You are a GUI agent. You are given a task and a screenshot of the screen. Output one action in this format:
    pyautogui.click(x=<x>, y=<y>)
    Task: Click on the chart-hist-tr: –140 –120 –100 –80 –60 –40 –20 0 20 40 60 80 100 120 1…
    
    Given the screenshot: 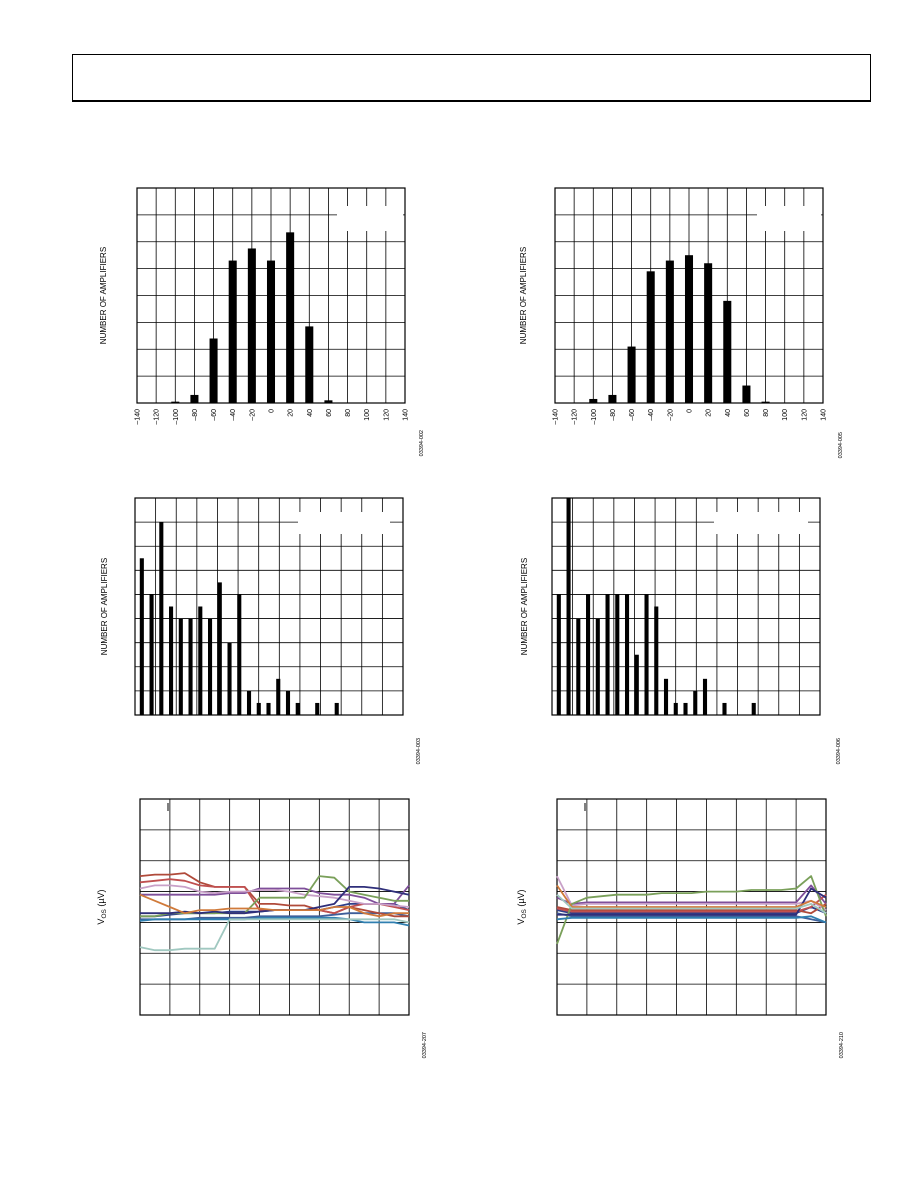 What is the action you would take?
    pyautogui.click(x=681, y=322)
    